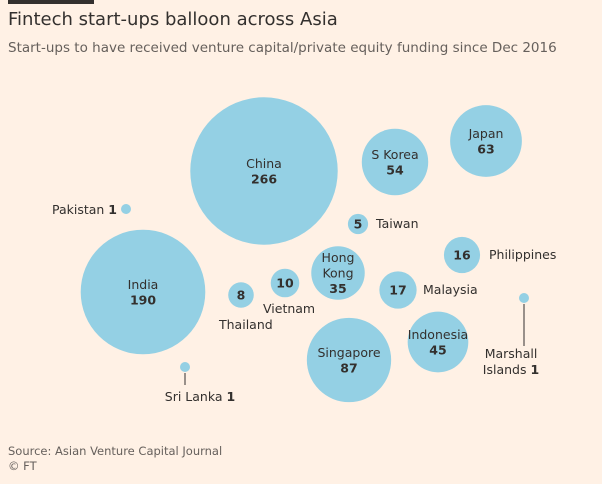  What do you see at coordinates (115, 451) in the screenshot?
I see `source-note: Source: Asian Venture Capital Journal` at bounding box center [115, 451].